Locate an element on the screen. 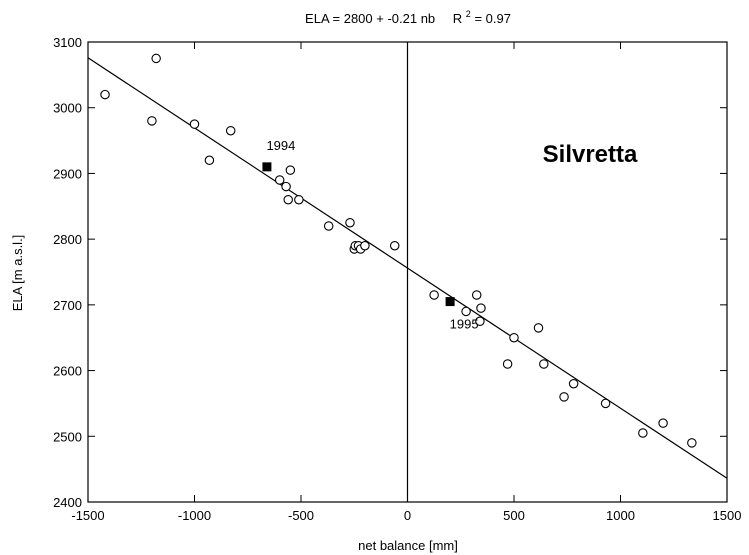  x-axis-label: net balance [mm] is located at coordinates (408, 545).